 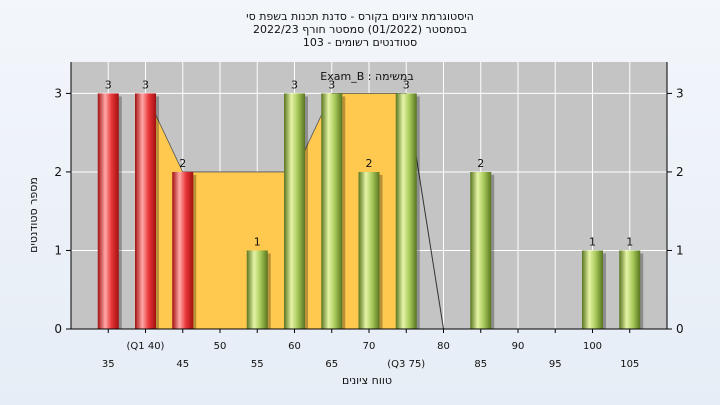 What do you see at coordinates (58, 250) in the screenshot?
I see `y-tick-label-left: 1` at bounding box center [58, 250].